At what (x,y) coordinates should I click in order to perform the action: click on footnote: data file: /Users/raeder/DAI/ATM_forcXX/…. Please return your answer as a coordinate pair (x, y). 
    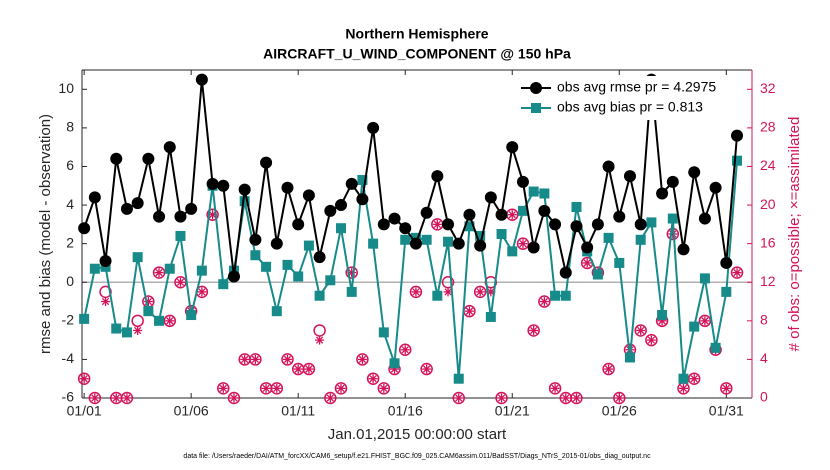
    Looking at the image, I should click on (417, 456).